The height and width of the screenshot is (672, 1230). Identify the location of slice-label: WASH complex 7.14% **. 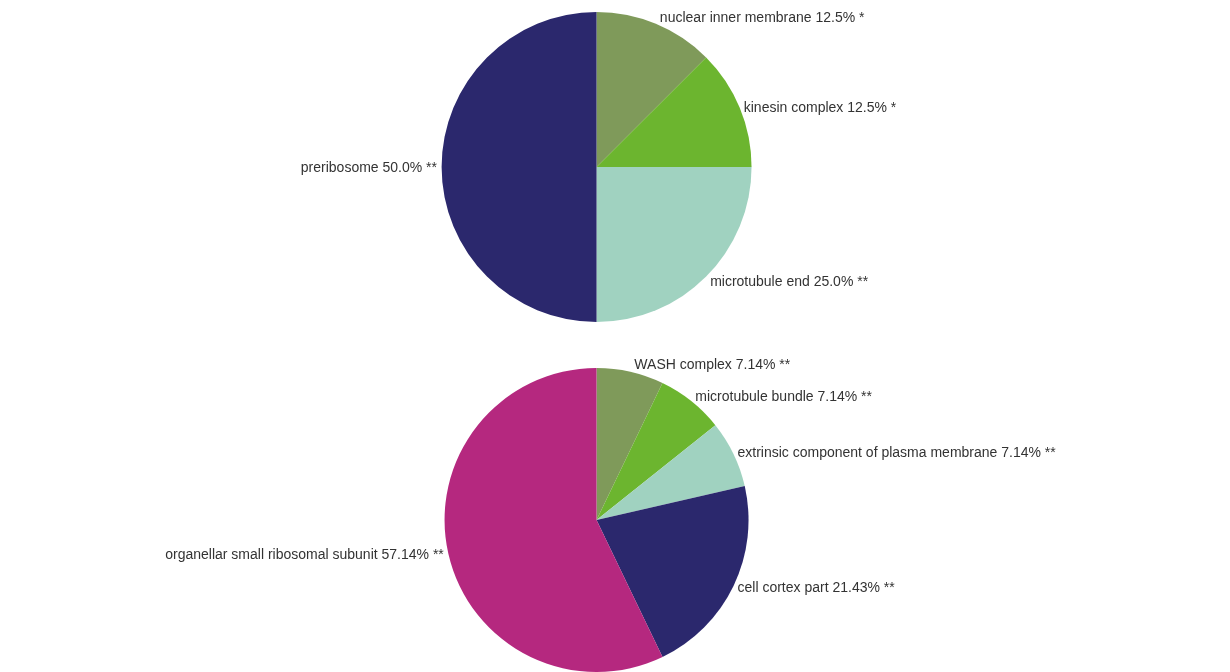
(712, 364).